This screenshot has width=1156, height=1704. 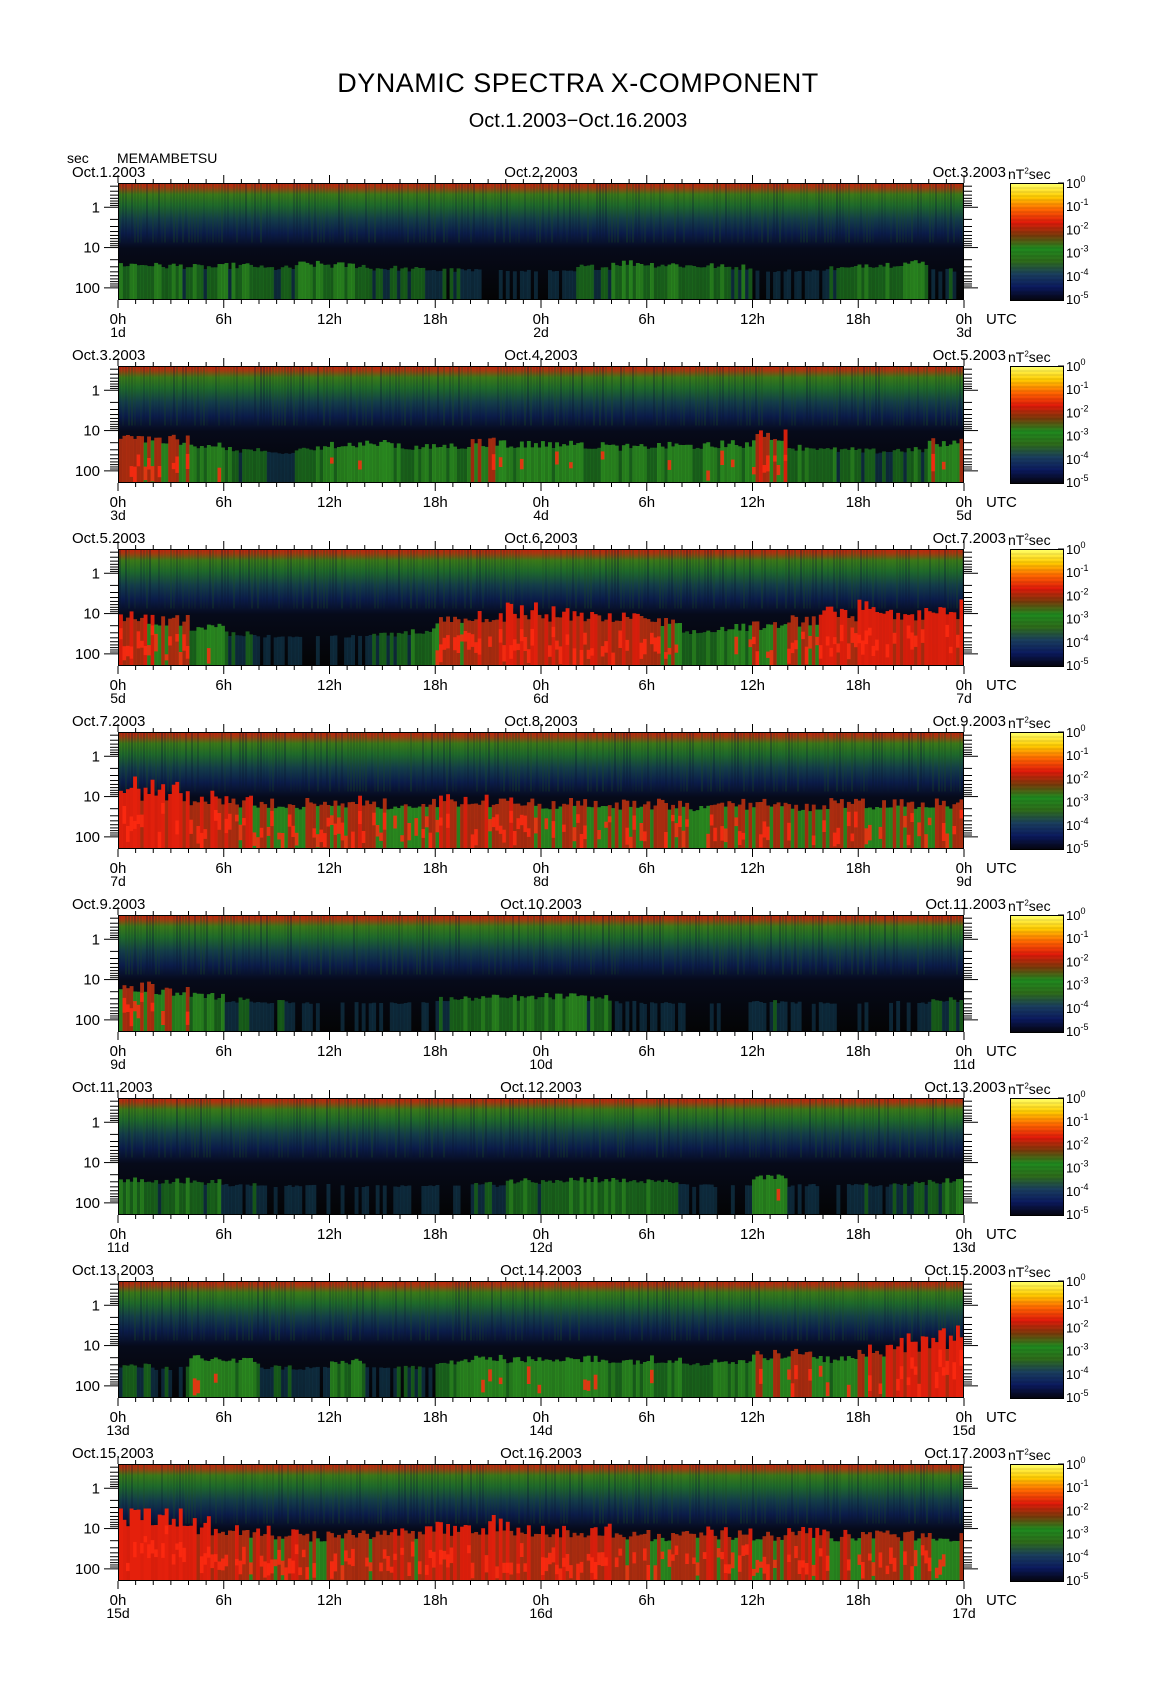 I want to click on colorbar-tick-label: 10⁻³, so click(x=1077, y=435).